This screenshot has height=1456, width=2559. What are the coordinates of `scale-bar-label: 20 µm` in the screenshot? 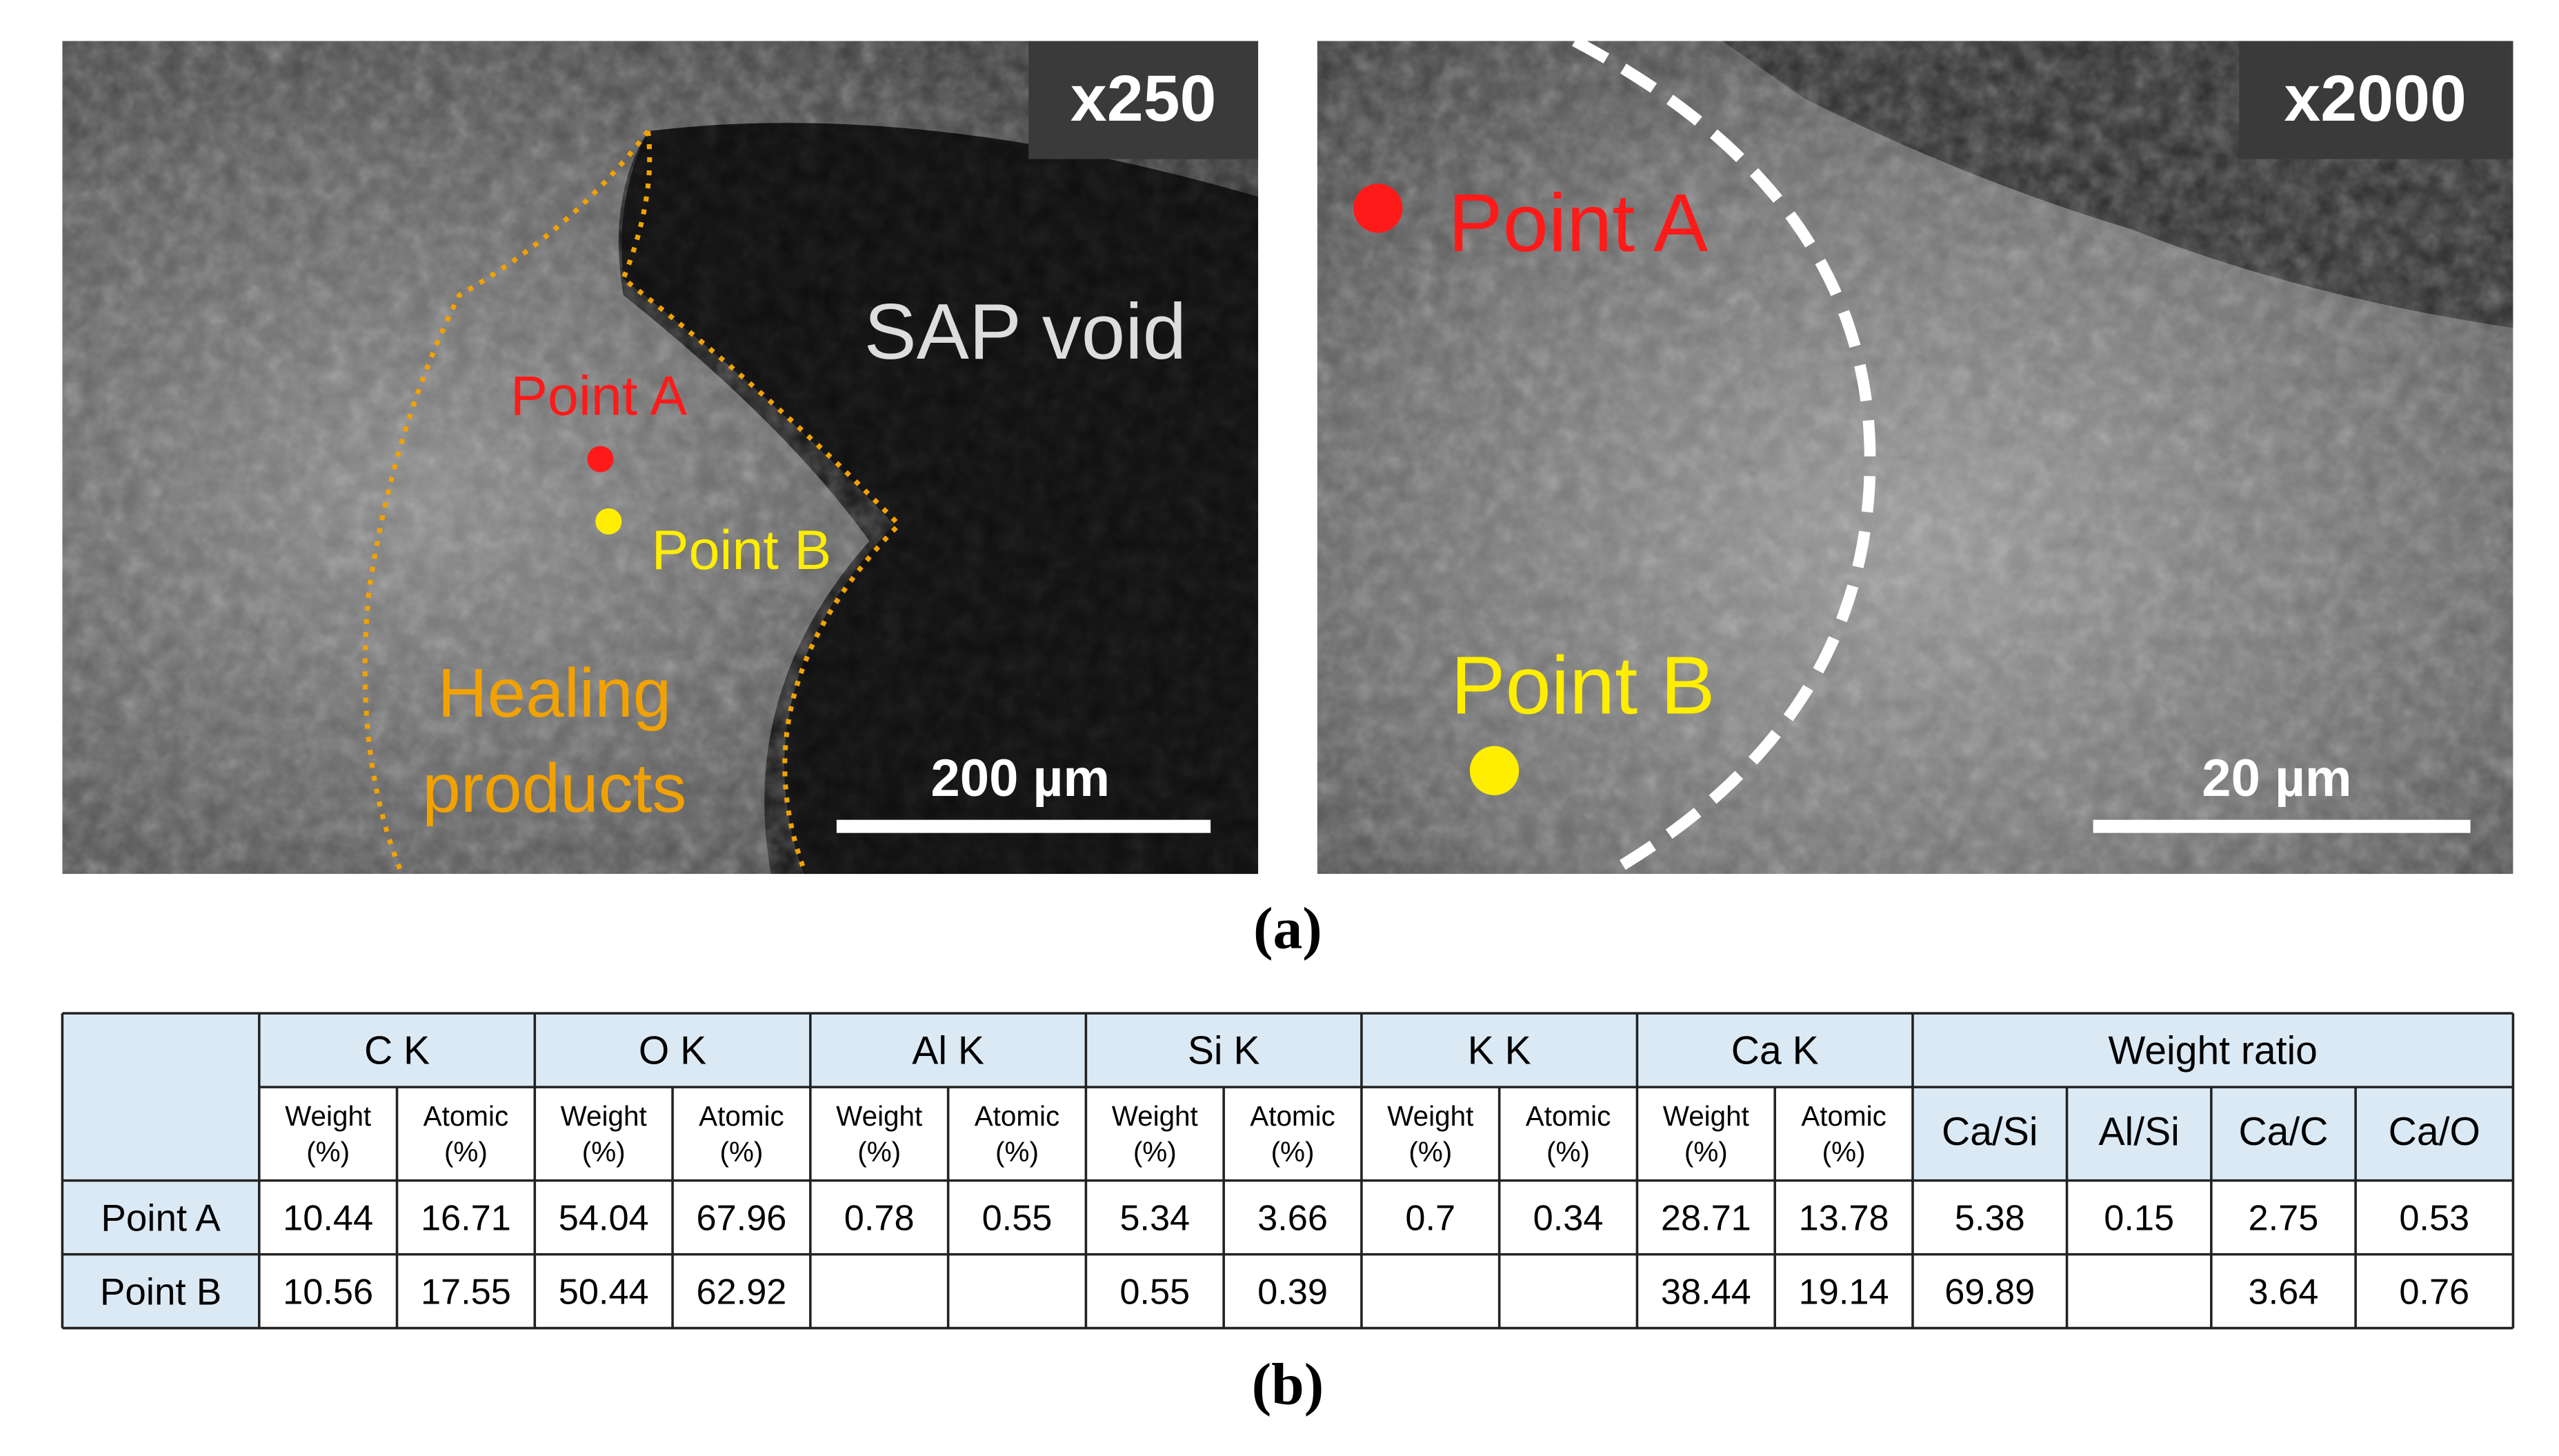 It's located at (2276, 778).